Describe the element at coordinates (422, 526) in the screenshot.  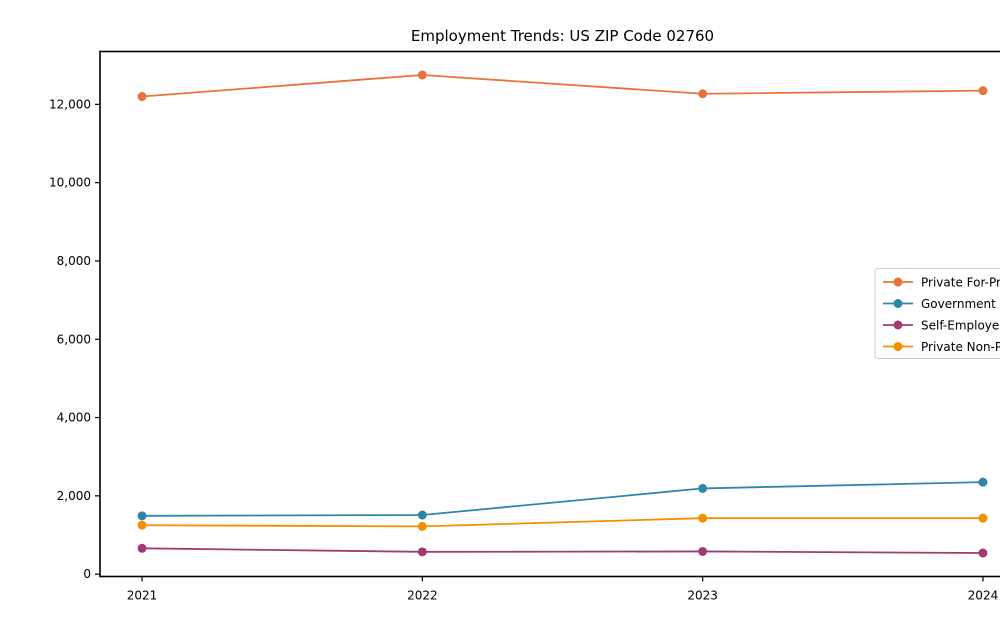
I see `data-point-private-non-profit-2022` at that location.